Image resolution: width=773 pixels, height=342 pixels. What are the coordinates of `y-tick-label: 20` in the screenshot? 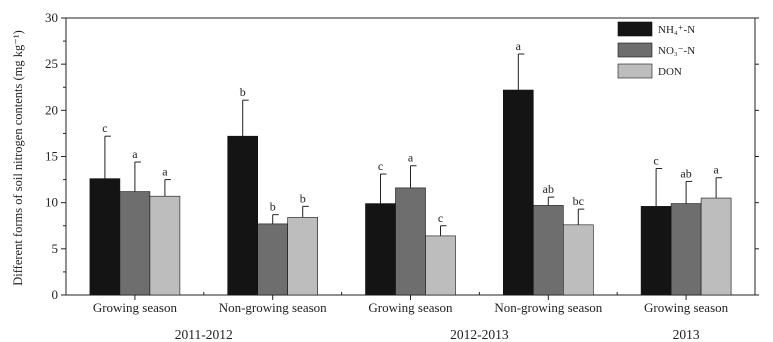 It's located at (51, 109).